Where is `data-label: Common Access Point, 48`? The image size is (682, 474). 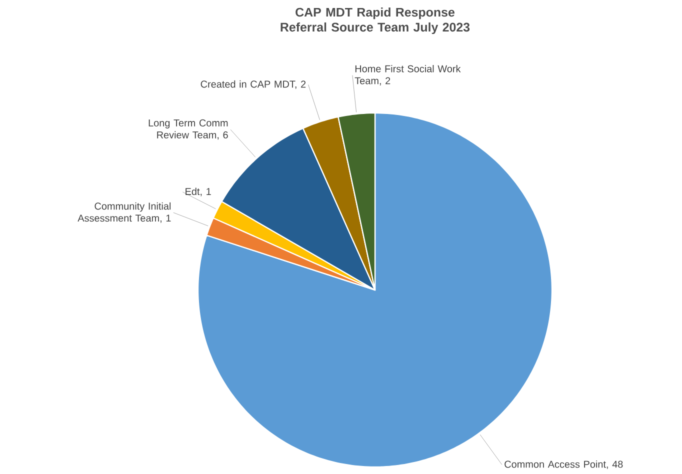 data-label: Common Access Point, 48 is located at coordinates (563, 464).